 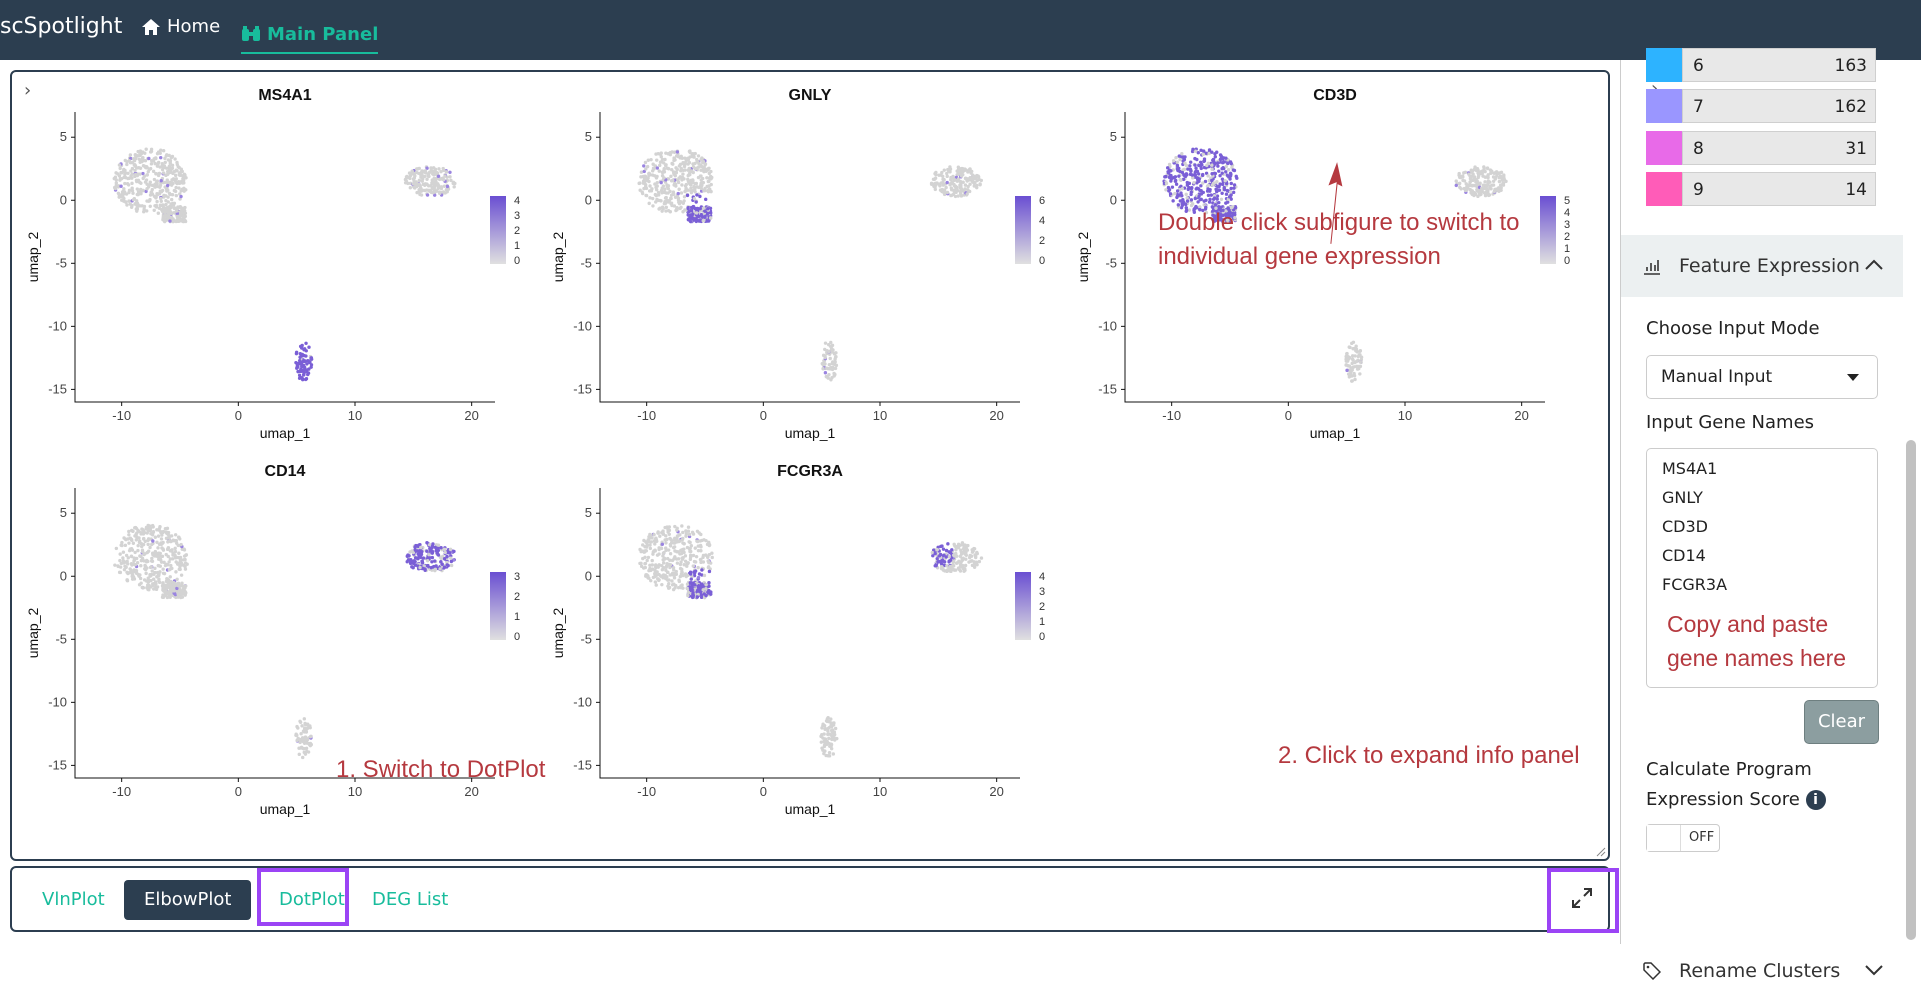 I want to click on umap-plot-gnly: GNLY -10 0 10 20 5 0 -5 -10 -15 umap_1 umap_2 6 4 2 0, so click(x=805, y=276).